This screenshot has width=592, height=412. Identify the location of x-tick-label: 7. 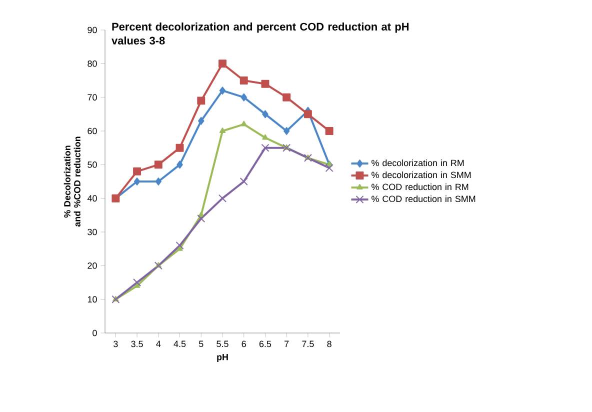
(286, 343).